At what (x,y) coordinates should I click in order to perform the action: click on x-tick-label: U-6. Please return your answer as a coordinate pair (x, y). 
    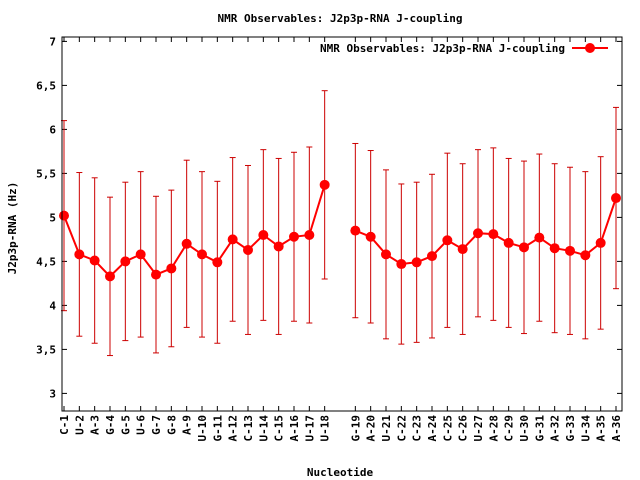
    Looking at the image, I should click on (141, 425).